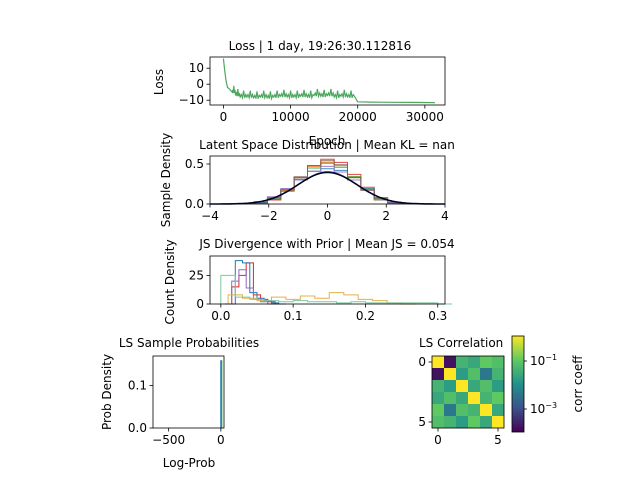 This screenshot has width=640, height=480. I want to click on colorbar-tick-label: 10⁻³, so click(543, 408).